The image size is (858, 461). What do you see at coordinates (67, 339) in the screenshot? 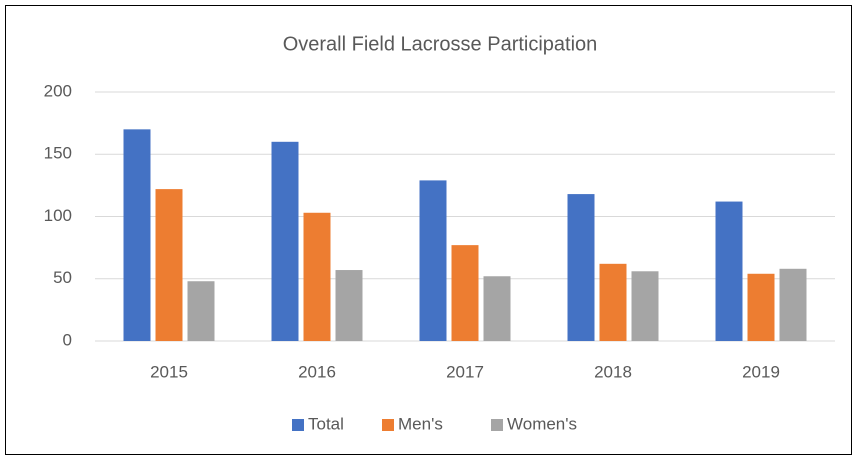
I see `y-tick-label: 0` at bounding box center [67, 339].